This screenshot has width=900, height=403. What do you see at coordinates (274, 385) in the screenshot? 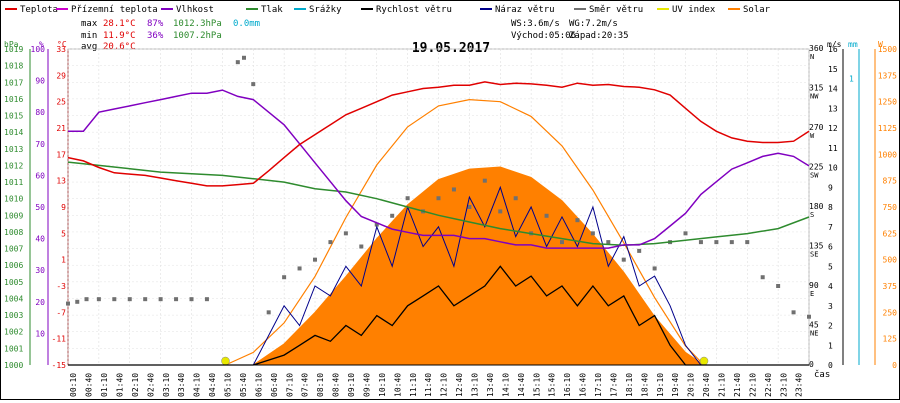
I see `time-tick: 06:40` at bounding box center [274, 385].